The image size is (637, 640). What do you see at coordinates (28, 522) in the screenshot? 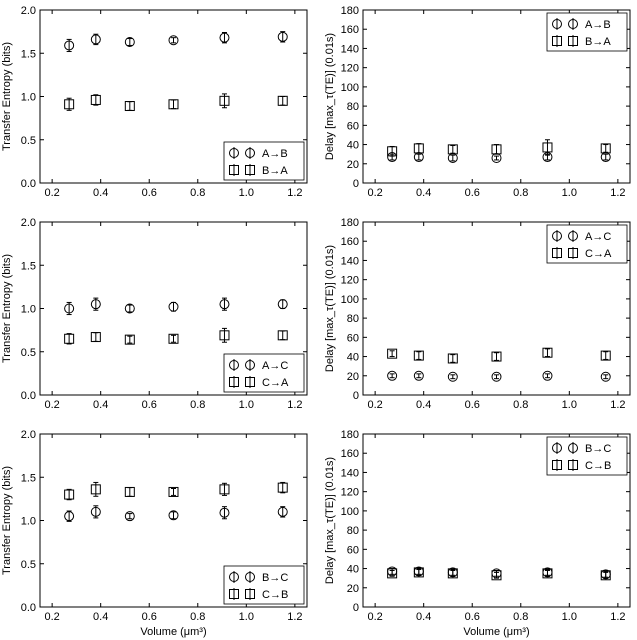
I see `y-tick-label: 1.0` at bounding box center [28, 522].